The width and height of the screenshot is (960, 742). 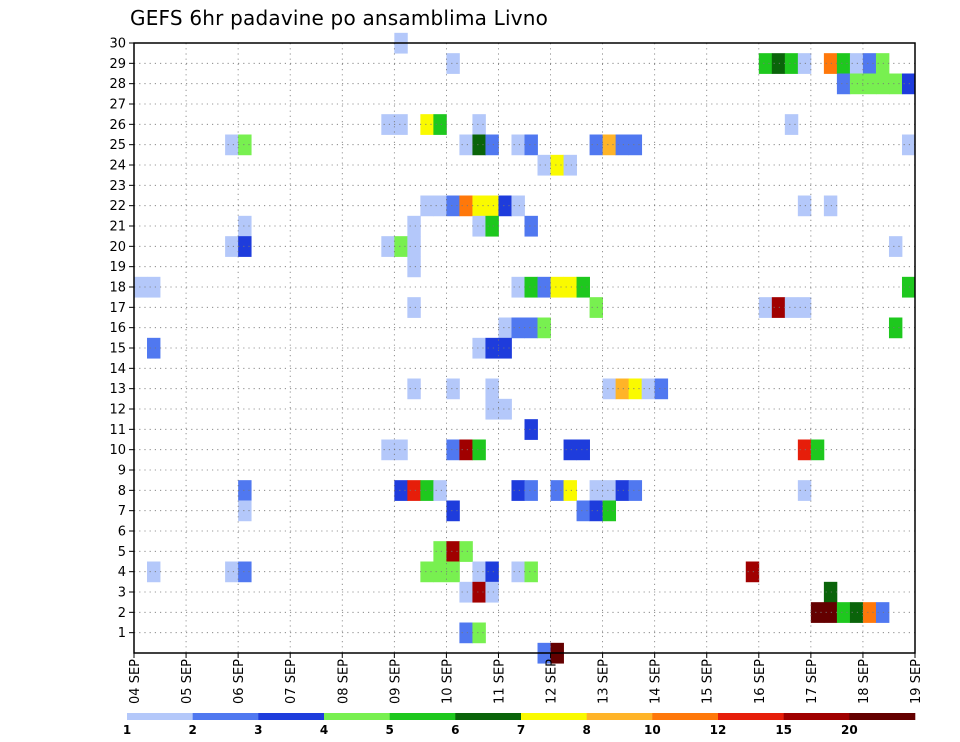 I want to click on x-tick-label: 10 SEP, so click(x=447, y=681).